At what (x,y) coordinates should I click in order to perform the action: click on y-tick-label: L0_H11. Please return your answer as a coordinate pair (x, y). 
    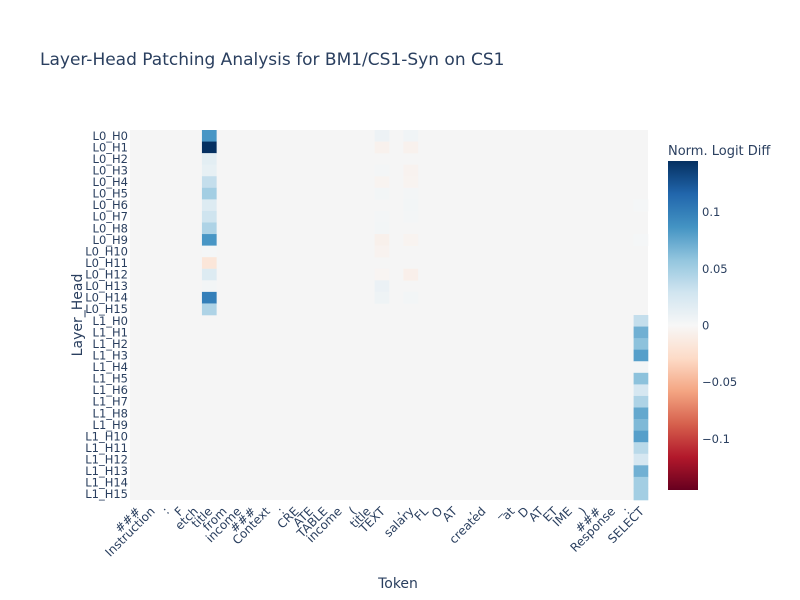
    Looking at the image, I should click on (106, 263).